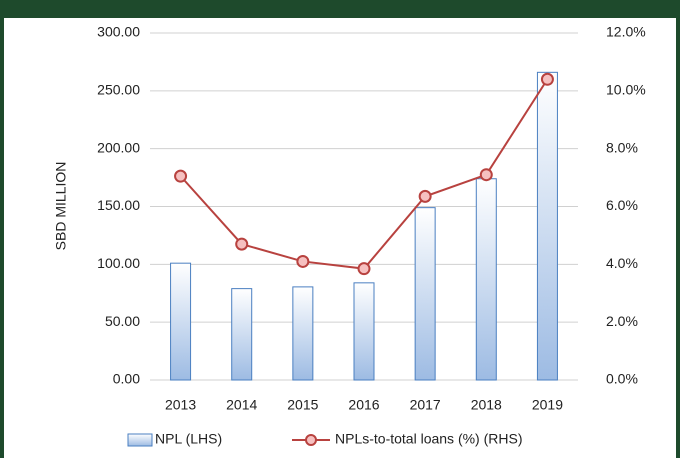  I want to click on legend-swatch, so click(140, 440).